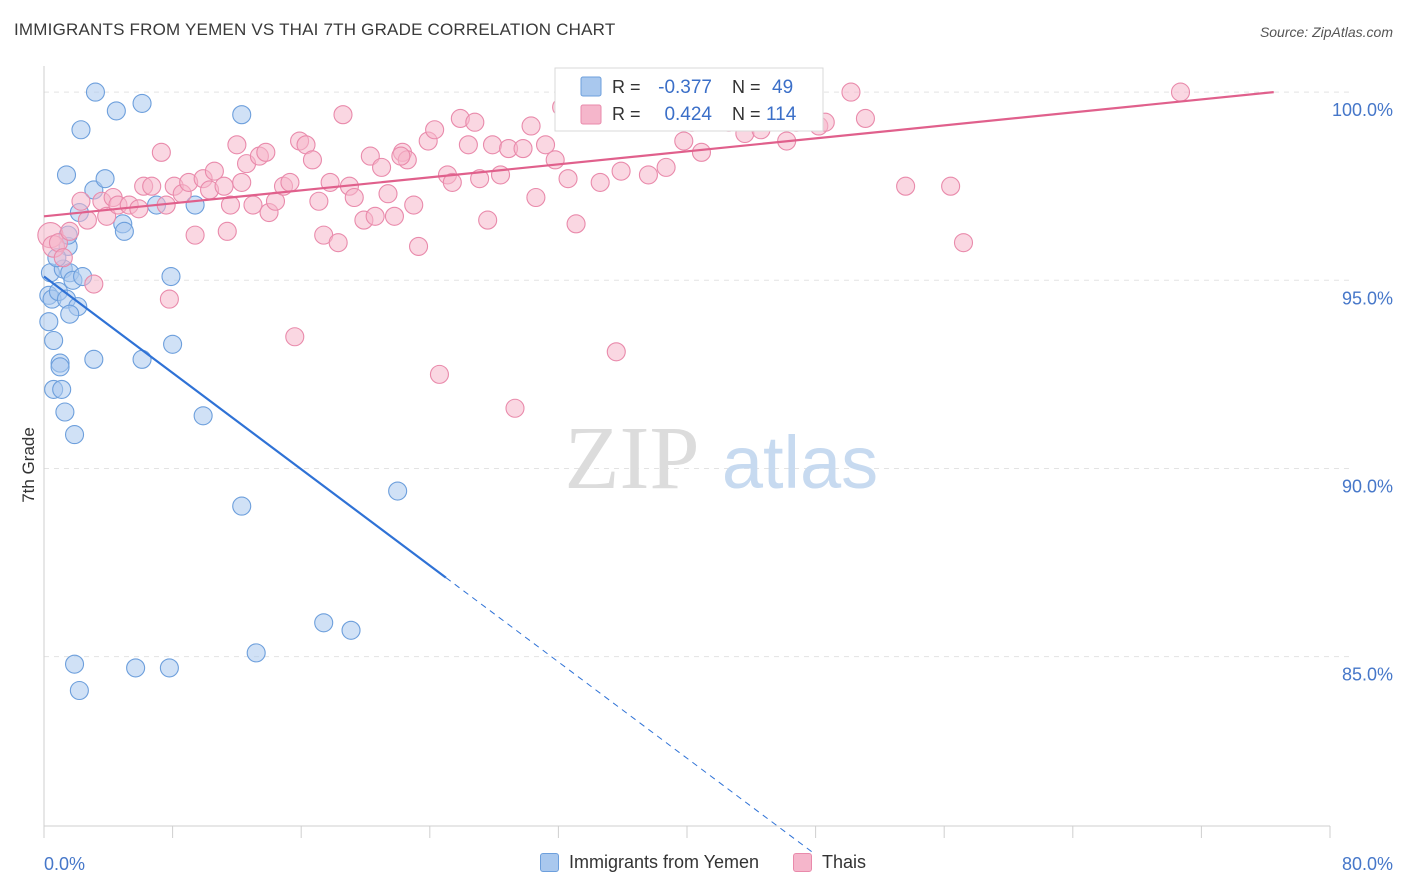  Describe the element at coordinates (626, 114) in the screenshot. I see `legend-r-label-thais: R =` at that location.